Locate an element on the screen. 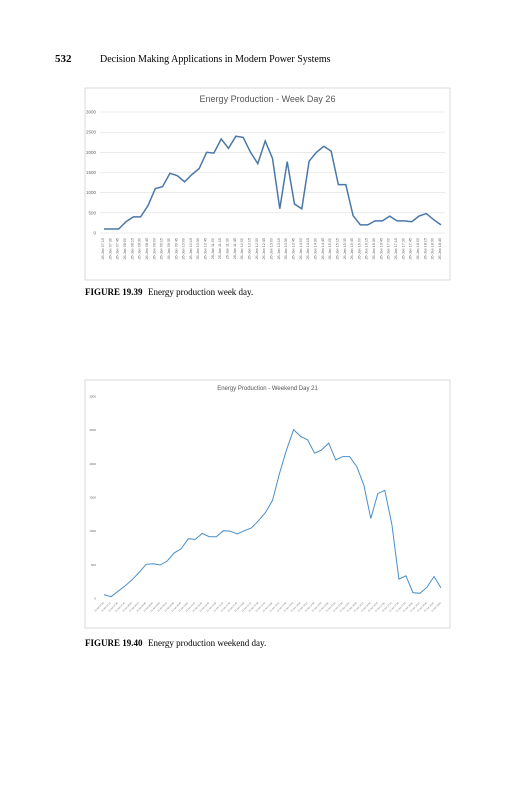 This screenshot has width=531, height=800. x-tick-label: 21-Jan 16:00 is located at coordinates (352, 607).